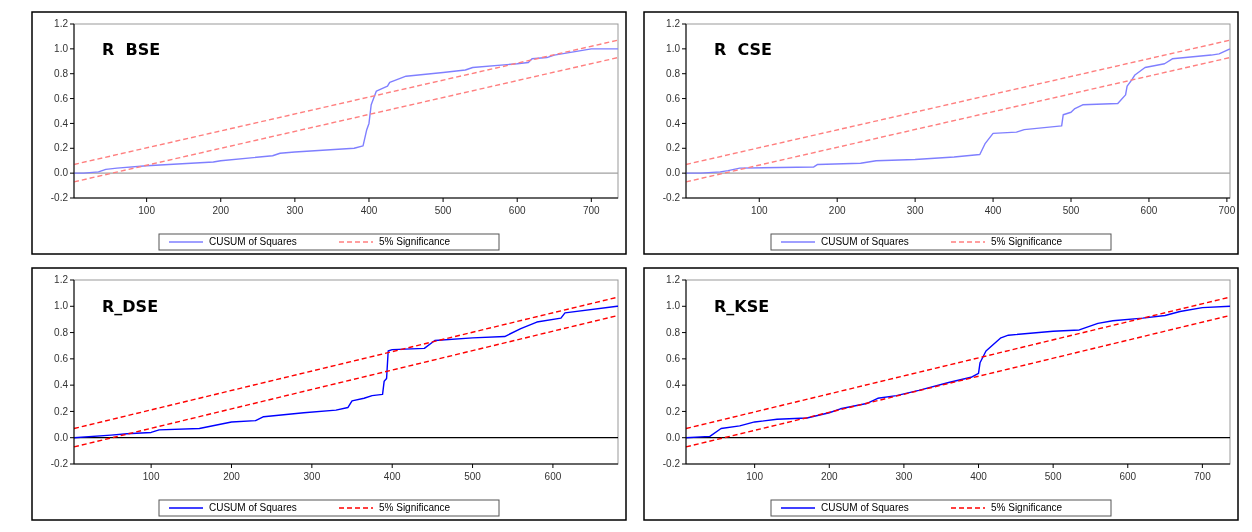 Image resolution: width=1252 pixels, height=532 pixels. I want to click on text: R CSE, so click(743, 49).